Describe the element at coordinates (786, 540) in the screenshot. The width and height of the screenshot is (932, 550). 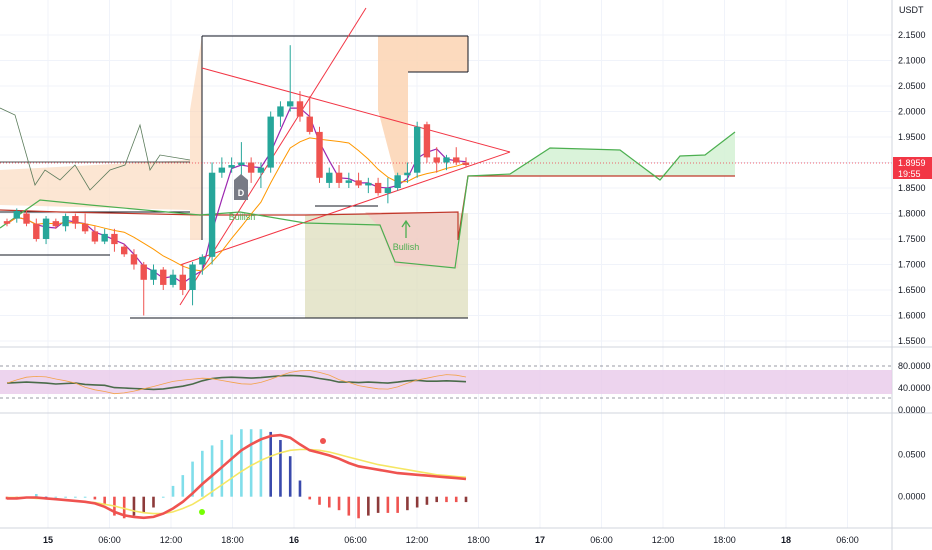
I see `time-tick-label: 18` at that location.